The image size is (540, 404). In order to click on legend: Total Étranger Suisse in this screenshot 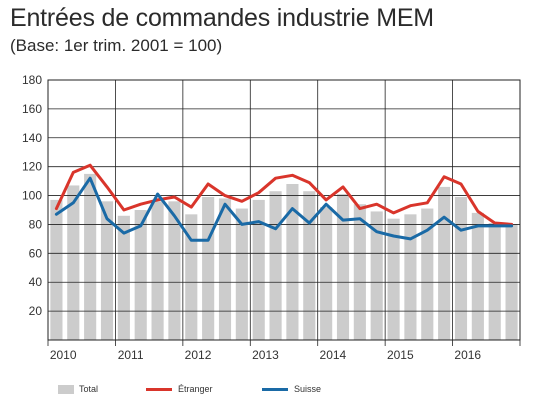, I will do `click(270, 392)`.